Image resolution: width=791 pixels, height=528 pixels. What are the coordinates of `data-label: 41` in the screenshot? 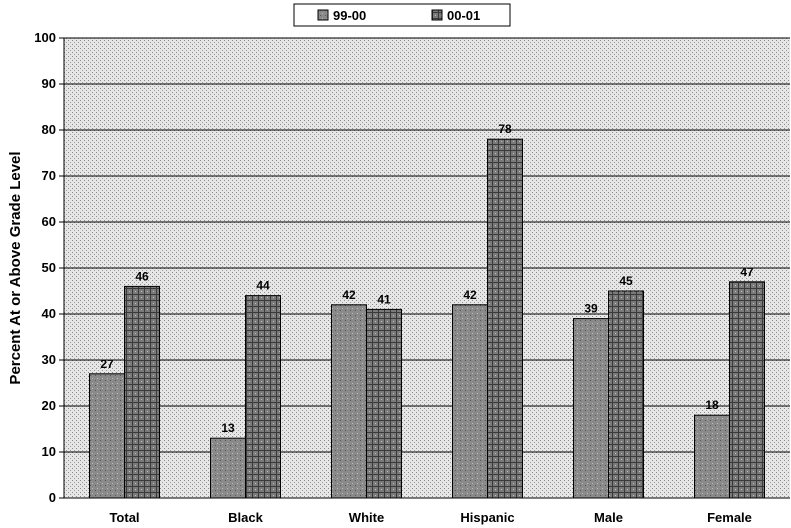 It's located at (384, 299).